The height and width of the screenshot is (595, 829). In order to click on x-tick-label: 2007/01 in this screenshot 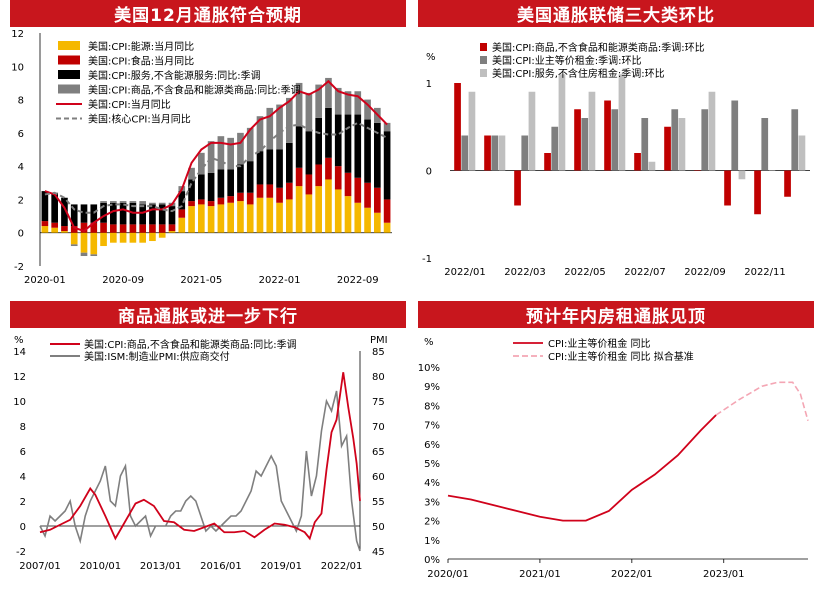, I will do `click(40, 566)`.